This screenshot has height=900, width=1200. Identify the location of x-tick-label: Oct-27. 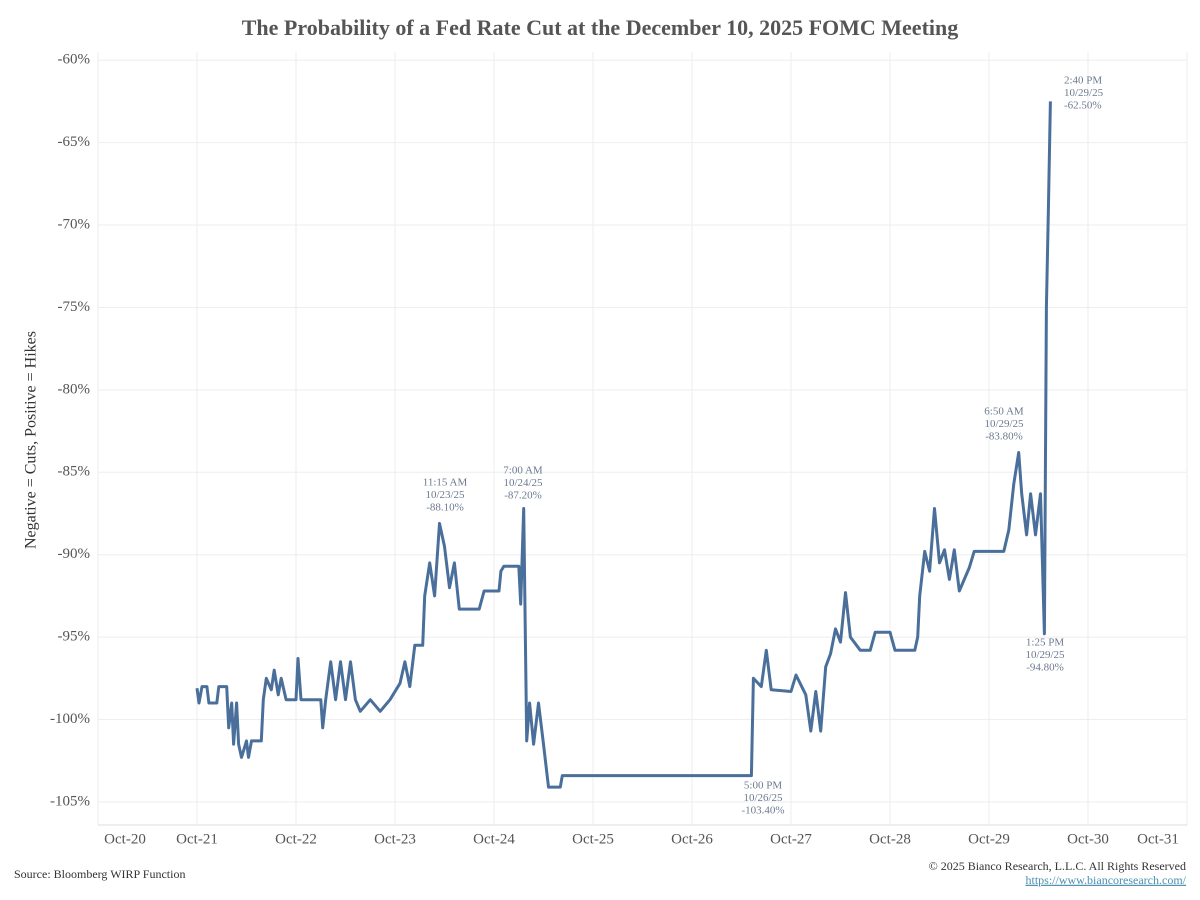
(791, 839).